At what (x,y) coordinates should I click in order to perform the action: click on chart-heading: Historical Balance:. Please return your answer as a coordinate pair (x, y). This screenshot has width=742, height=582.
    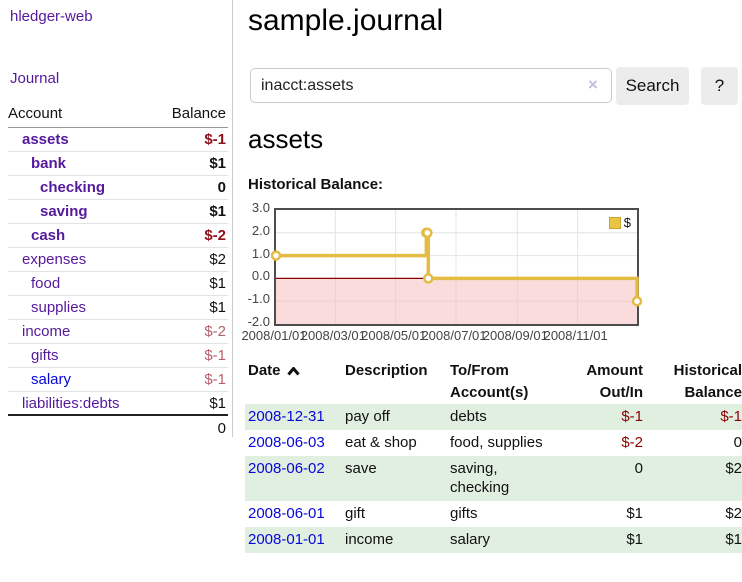
    Looking at the image, I should click on (316, 184).